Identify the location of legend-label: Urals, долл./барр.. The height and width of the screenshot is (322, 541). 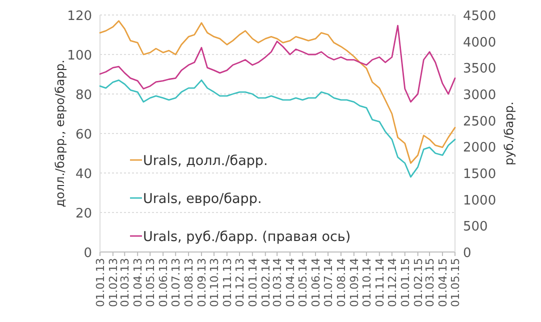
(205, 161).